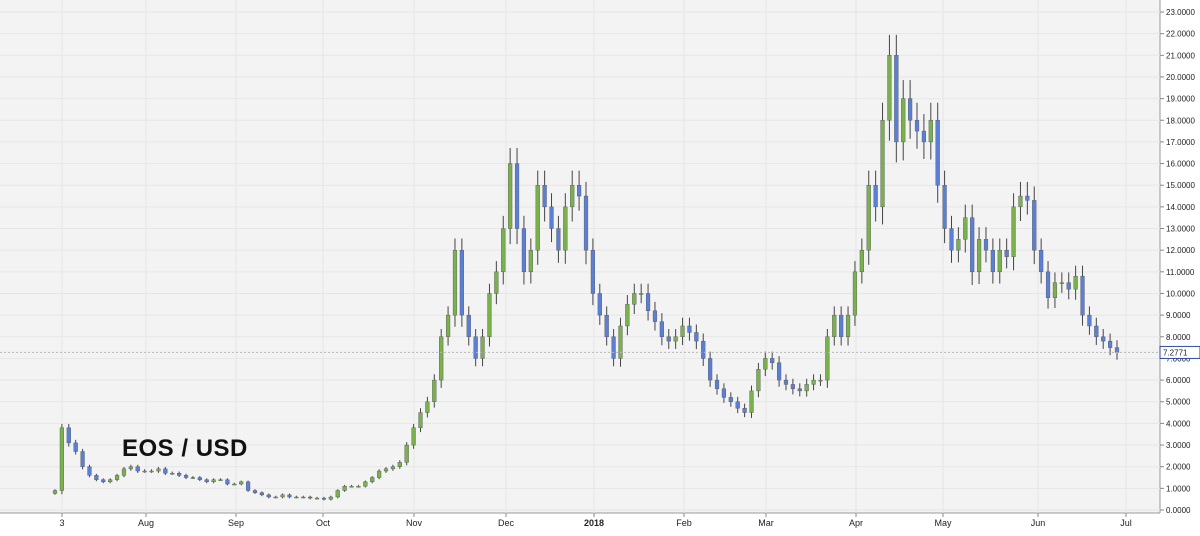 This screenshot has width=1200, height=536. I want to click on y-tick-label: 17.0000, so click(1180, 142).